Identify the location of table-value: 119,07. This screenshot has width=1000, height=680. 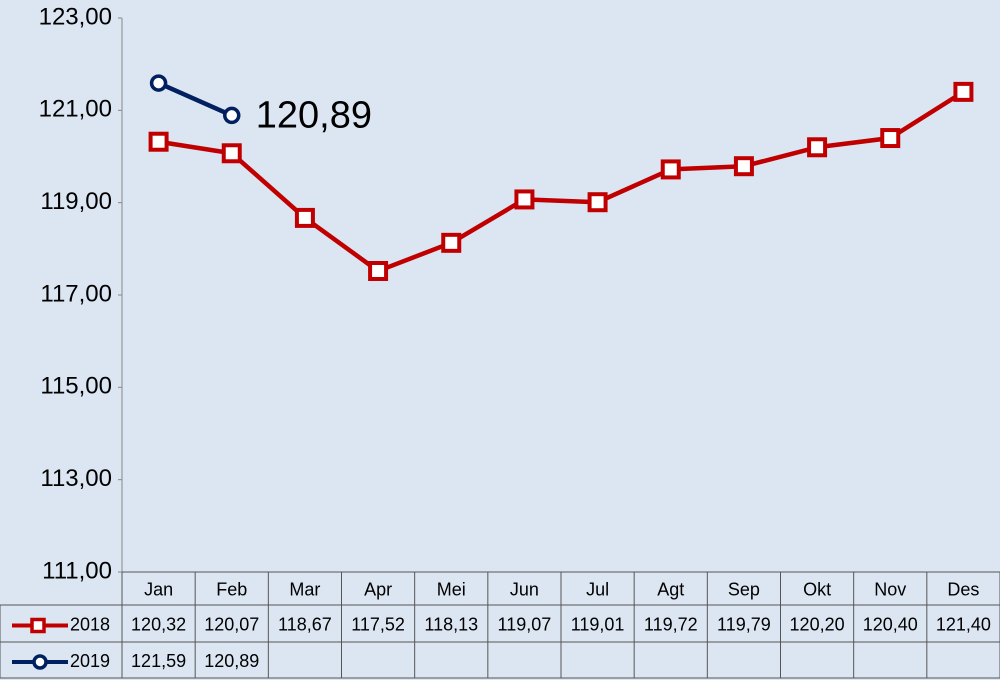
(525, 624).